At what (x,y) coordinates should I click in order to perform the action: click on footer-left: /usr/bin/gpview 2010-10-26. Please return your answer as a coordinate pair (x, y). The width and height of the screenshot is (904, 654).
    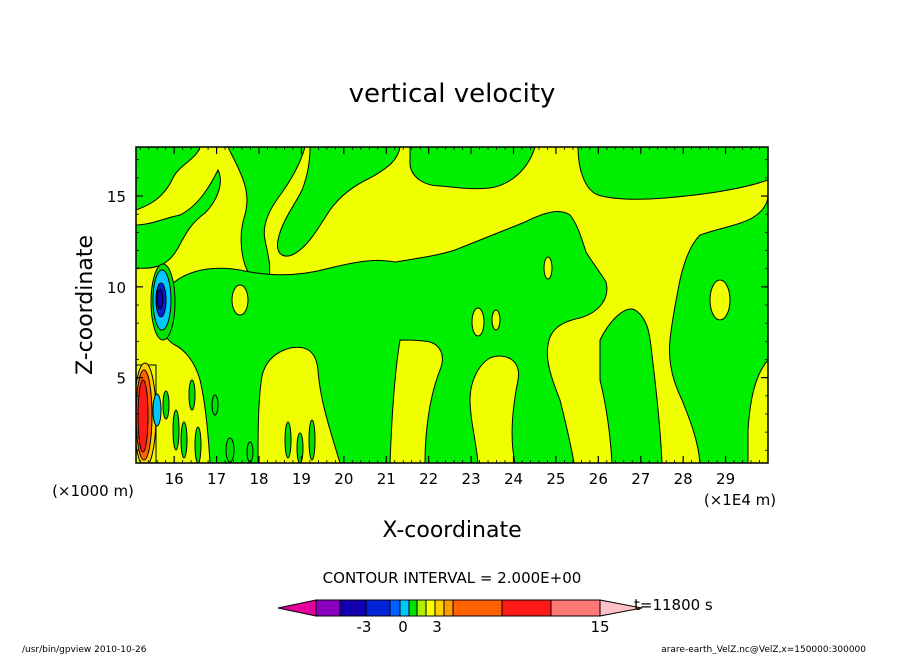
    Looking at the image, I should click on (84, 649).